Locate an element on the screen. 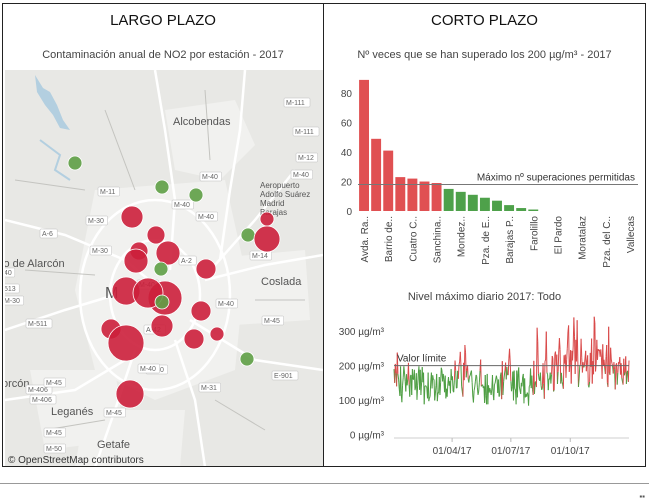 This screenshot has height=503, width=649. road-label: A-2 is located at coordinates (186, 261).